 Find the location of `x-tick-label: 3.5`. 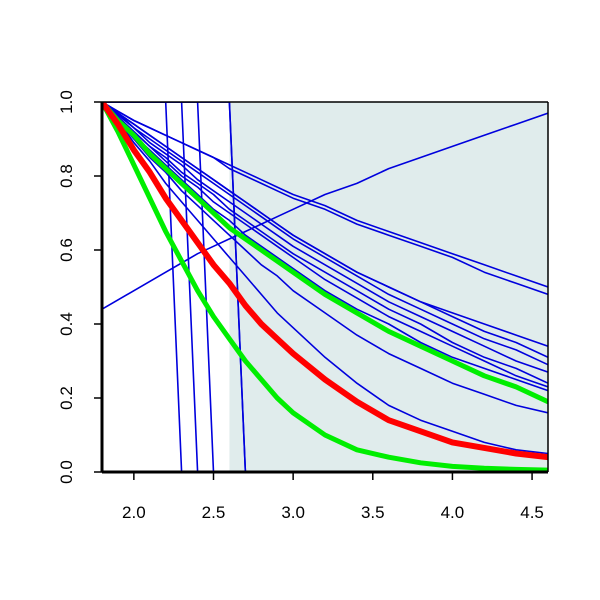

x-tick-label: 3.5 is located at coordinates (373, 512).